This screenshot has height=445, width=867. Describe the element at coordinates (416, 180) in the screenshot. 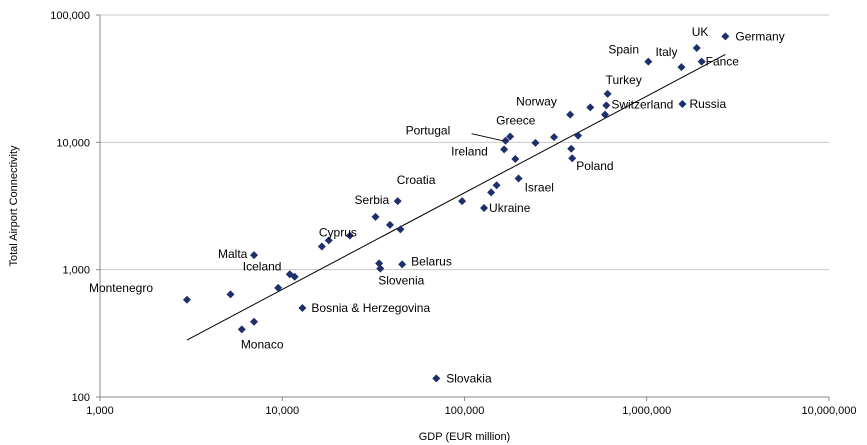

I see `point-label: Croatia` at that location.